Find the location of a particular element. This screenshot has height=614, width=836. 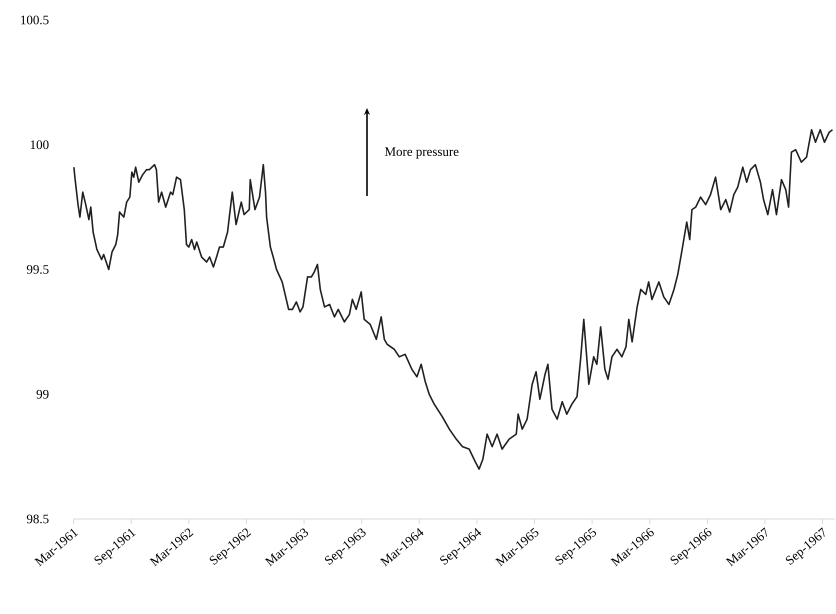

y-tick-label: 99 is located at coordinates (42, 394).